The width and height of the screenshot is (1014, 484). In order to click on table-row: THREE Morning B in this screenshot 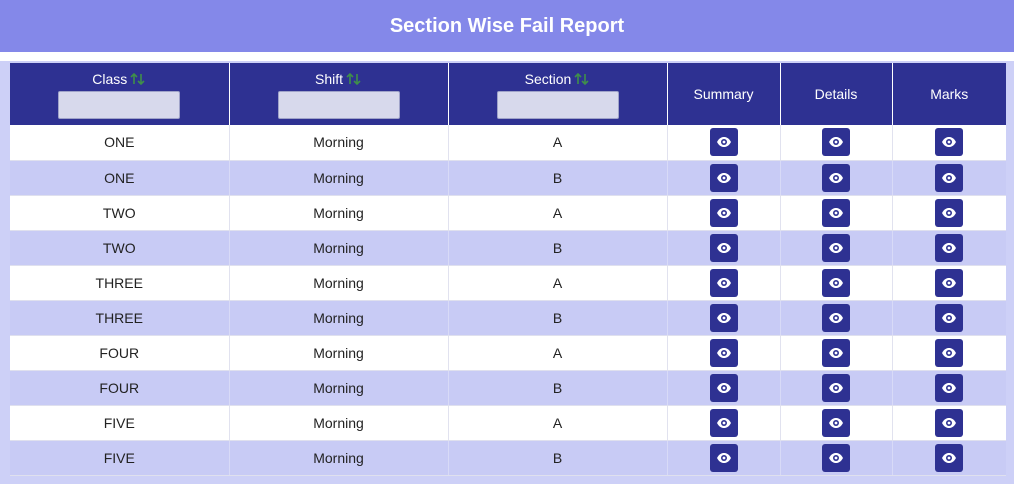, I will do `click(508, 318)`.